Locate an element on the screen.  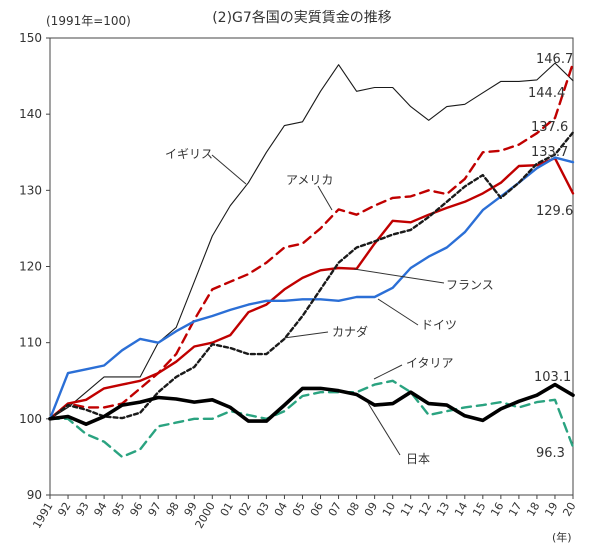
x-tick-label: 20 is located at coordinates (569, 509).